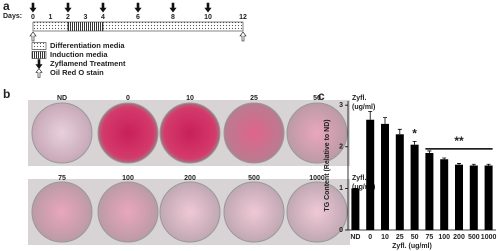 This screenshot has width=500, height=251. Describe the element at coordinates (190, 98) in the screenshot. I see `dose-label: 10` at that location.